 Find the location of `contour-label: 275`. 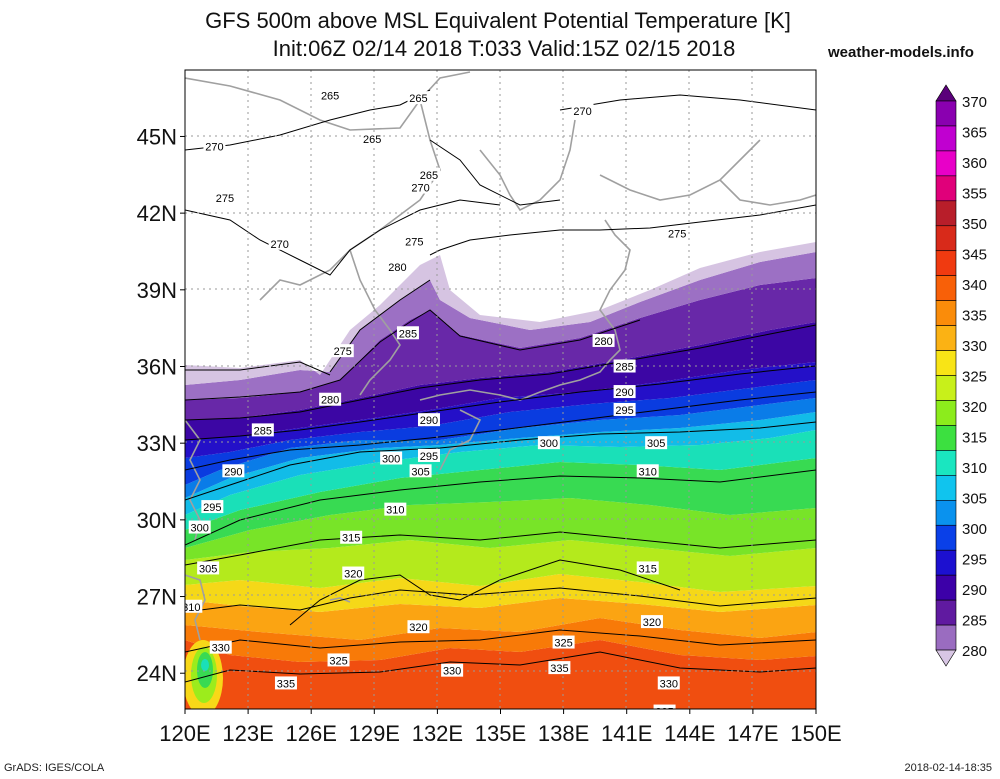

contour-label: 275 is located at coordinates (414, 242).